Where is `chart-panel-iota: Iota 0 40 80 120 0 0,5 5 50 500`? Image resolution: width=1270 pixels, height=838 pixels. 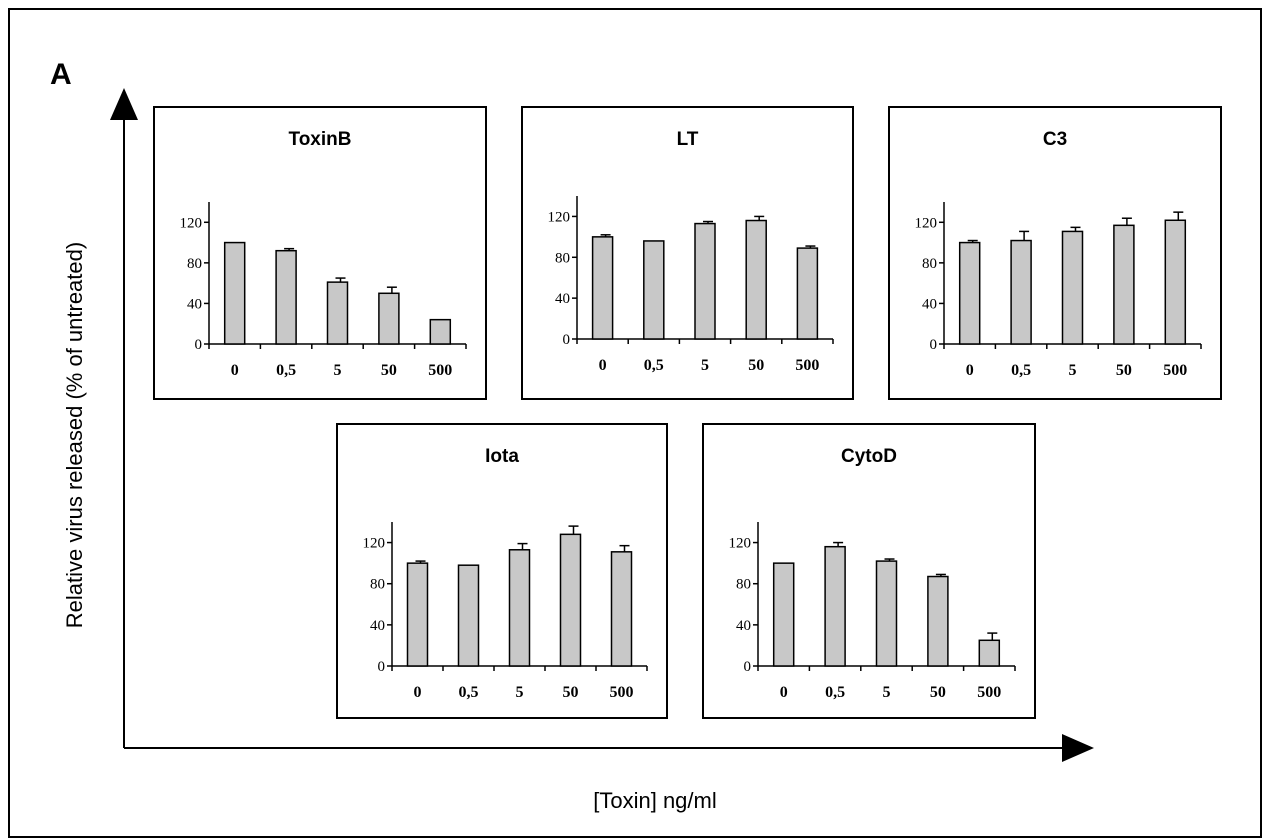 chart-panel-iota: Iota 0 40 80 120 0 0,5 5 50 500 is located at coordinates (502, 571).